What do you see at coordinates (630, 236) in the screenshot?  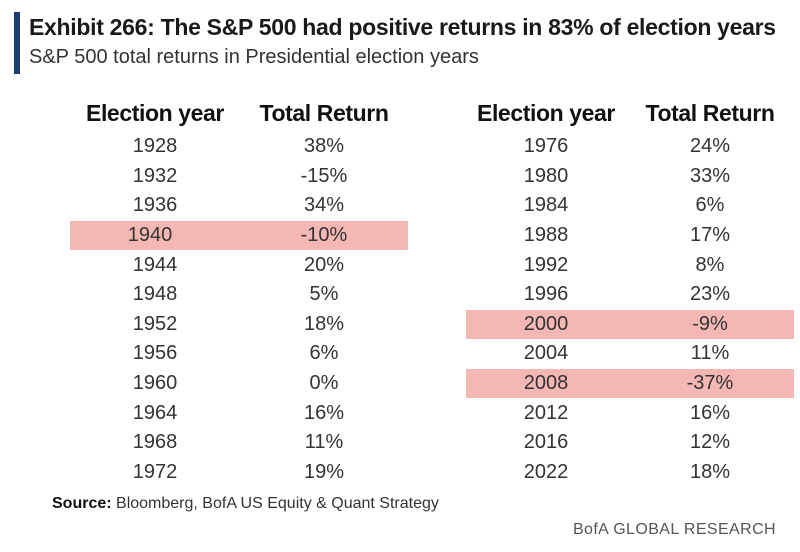 I see `table-row: 1988 17%` at bounding box center [630, 236].